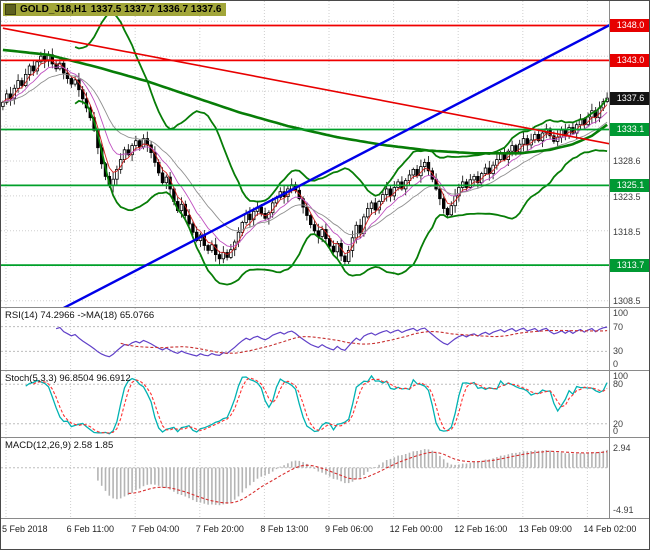  What do you see at coordinates (80, 315) in the screenshot?
I see `rsi-label: RSI(14) 74.2966 ->MA(18) 65.0766` at bounding box center [80, 315].